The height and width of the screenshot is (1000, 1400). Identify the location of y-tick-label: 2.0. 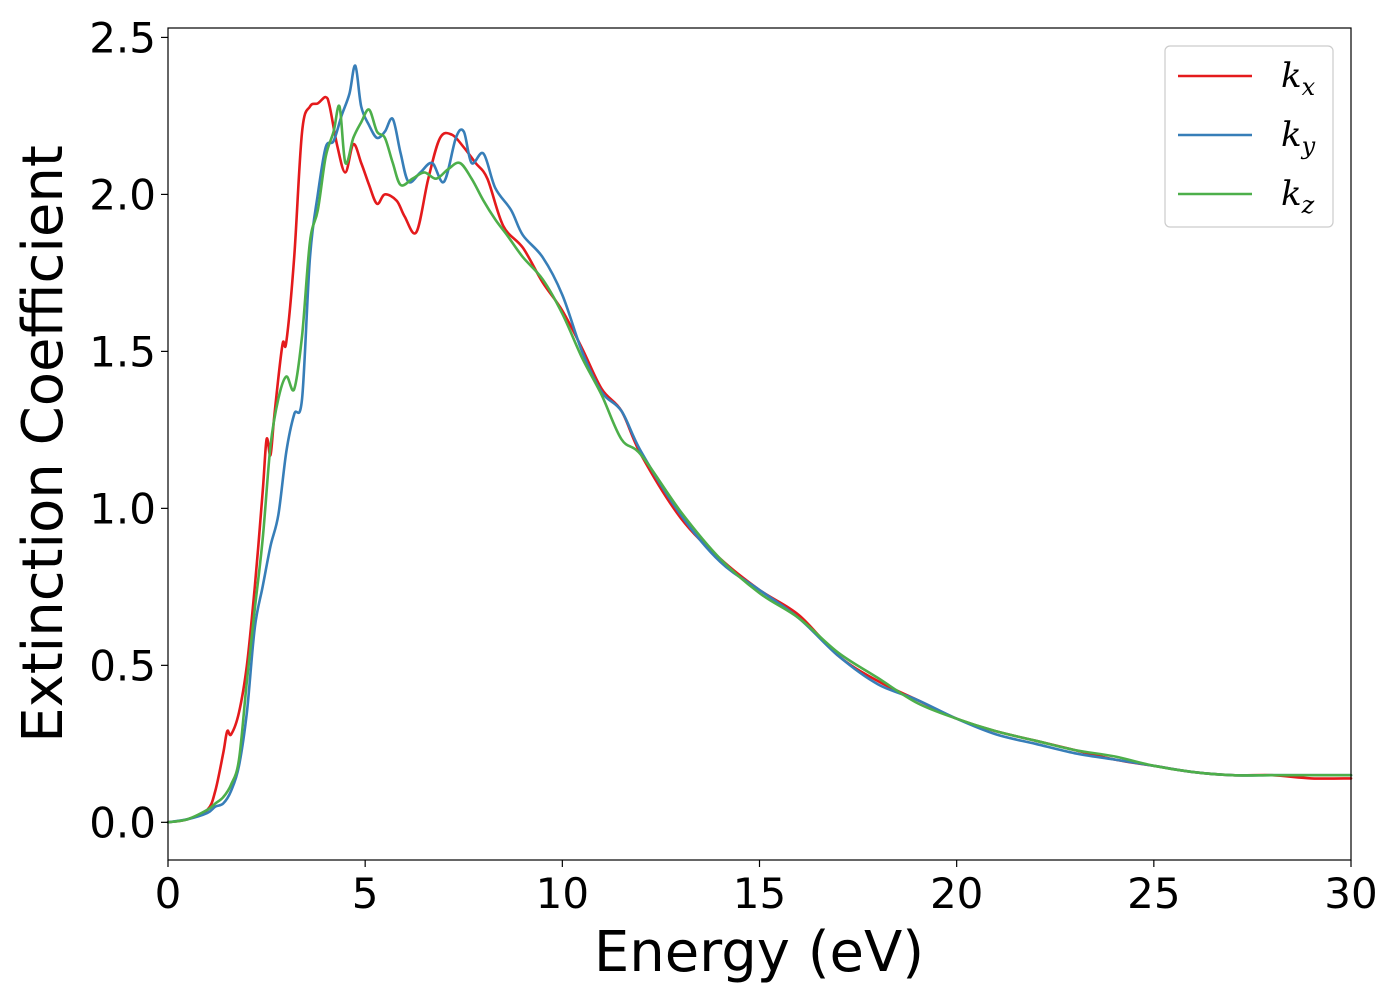
(122, 194).